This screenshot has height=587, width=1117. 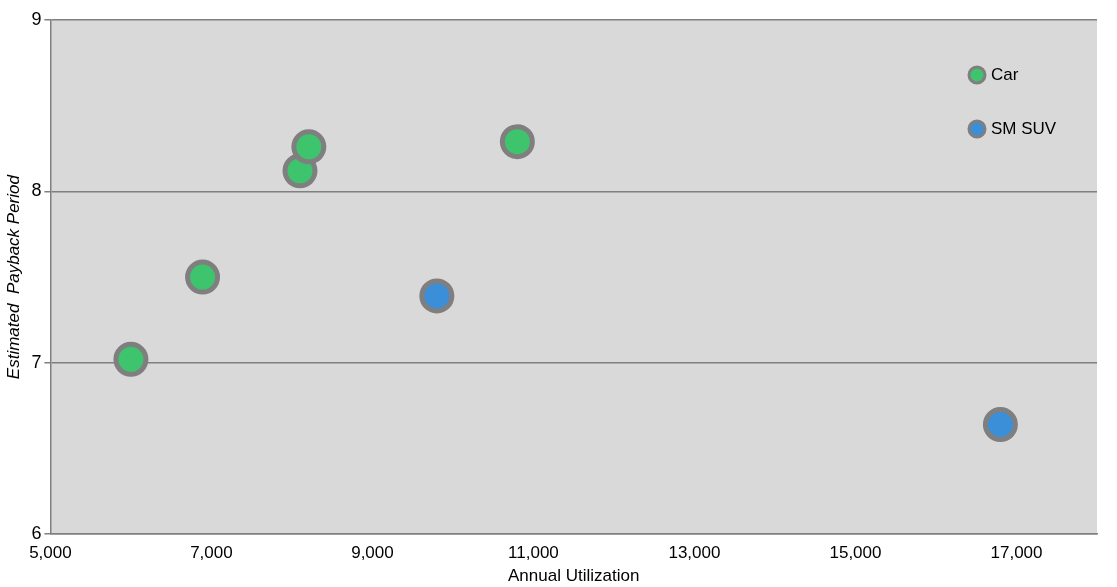 What do you see at coordinates (36, 190) in the screenshot?
I see `y-tick-label: 8` at bounding box center [36, 190].